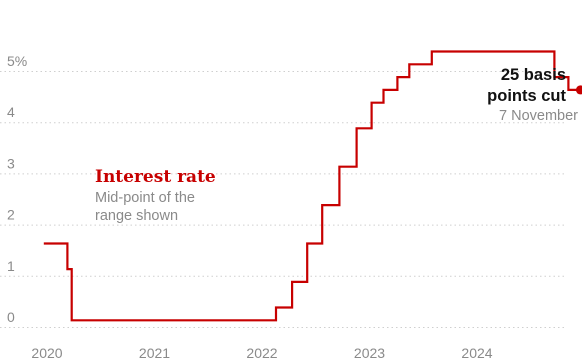 This screenshot has width=582, height=363. Describe the element at coordinates (538, 116) in the screenshot. I see `annotation-date: 7 November` at that location.